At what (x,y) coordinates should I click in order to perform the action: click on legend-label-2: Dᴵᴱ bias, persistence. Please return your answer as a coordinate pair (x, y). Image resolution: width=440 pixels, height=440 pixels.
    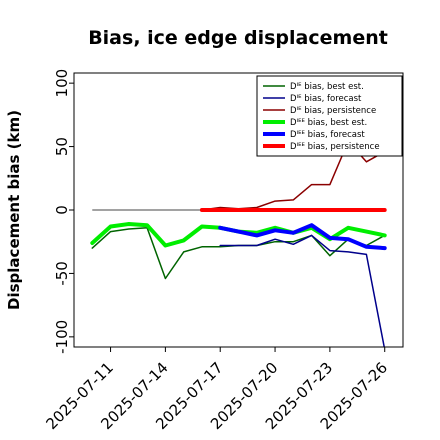
    Looking at the image, I should click on (333, 111).